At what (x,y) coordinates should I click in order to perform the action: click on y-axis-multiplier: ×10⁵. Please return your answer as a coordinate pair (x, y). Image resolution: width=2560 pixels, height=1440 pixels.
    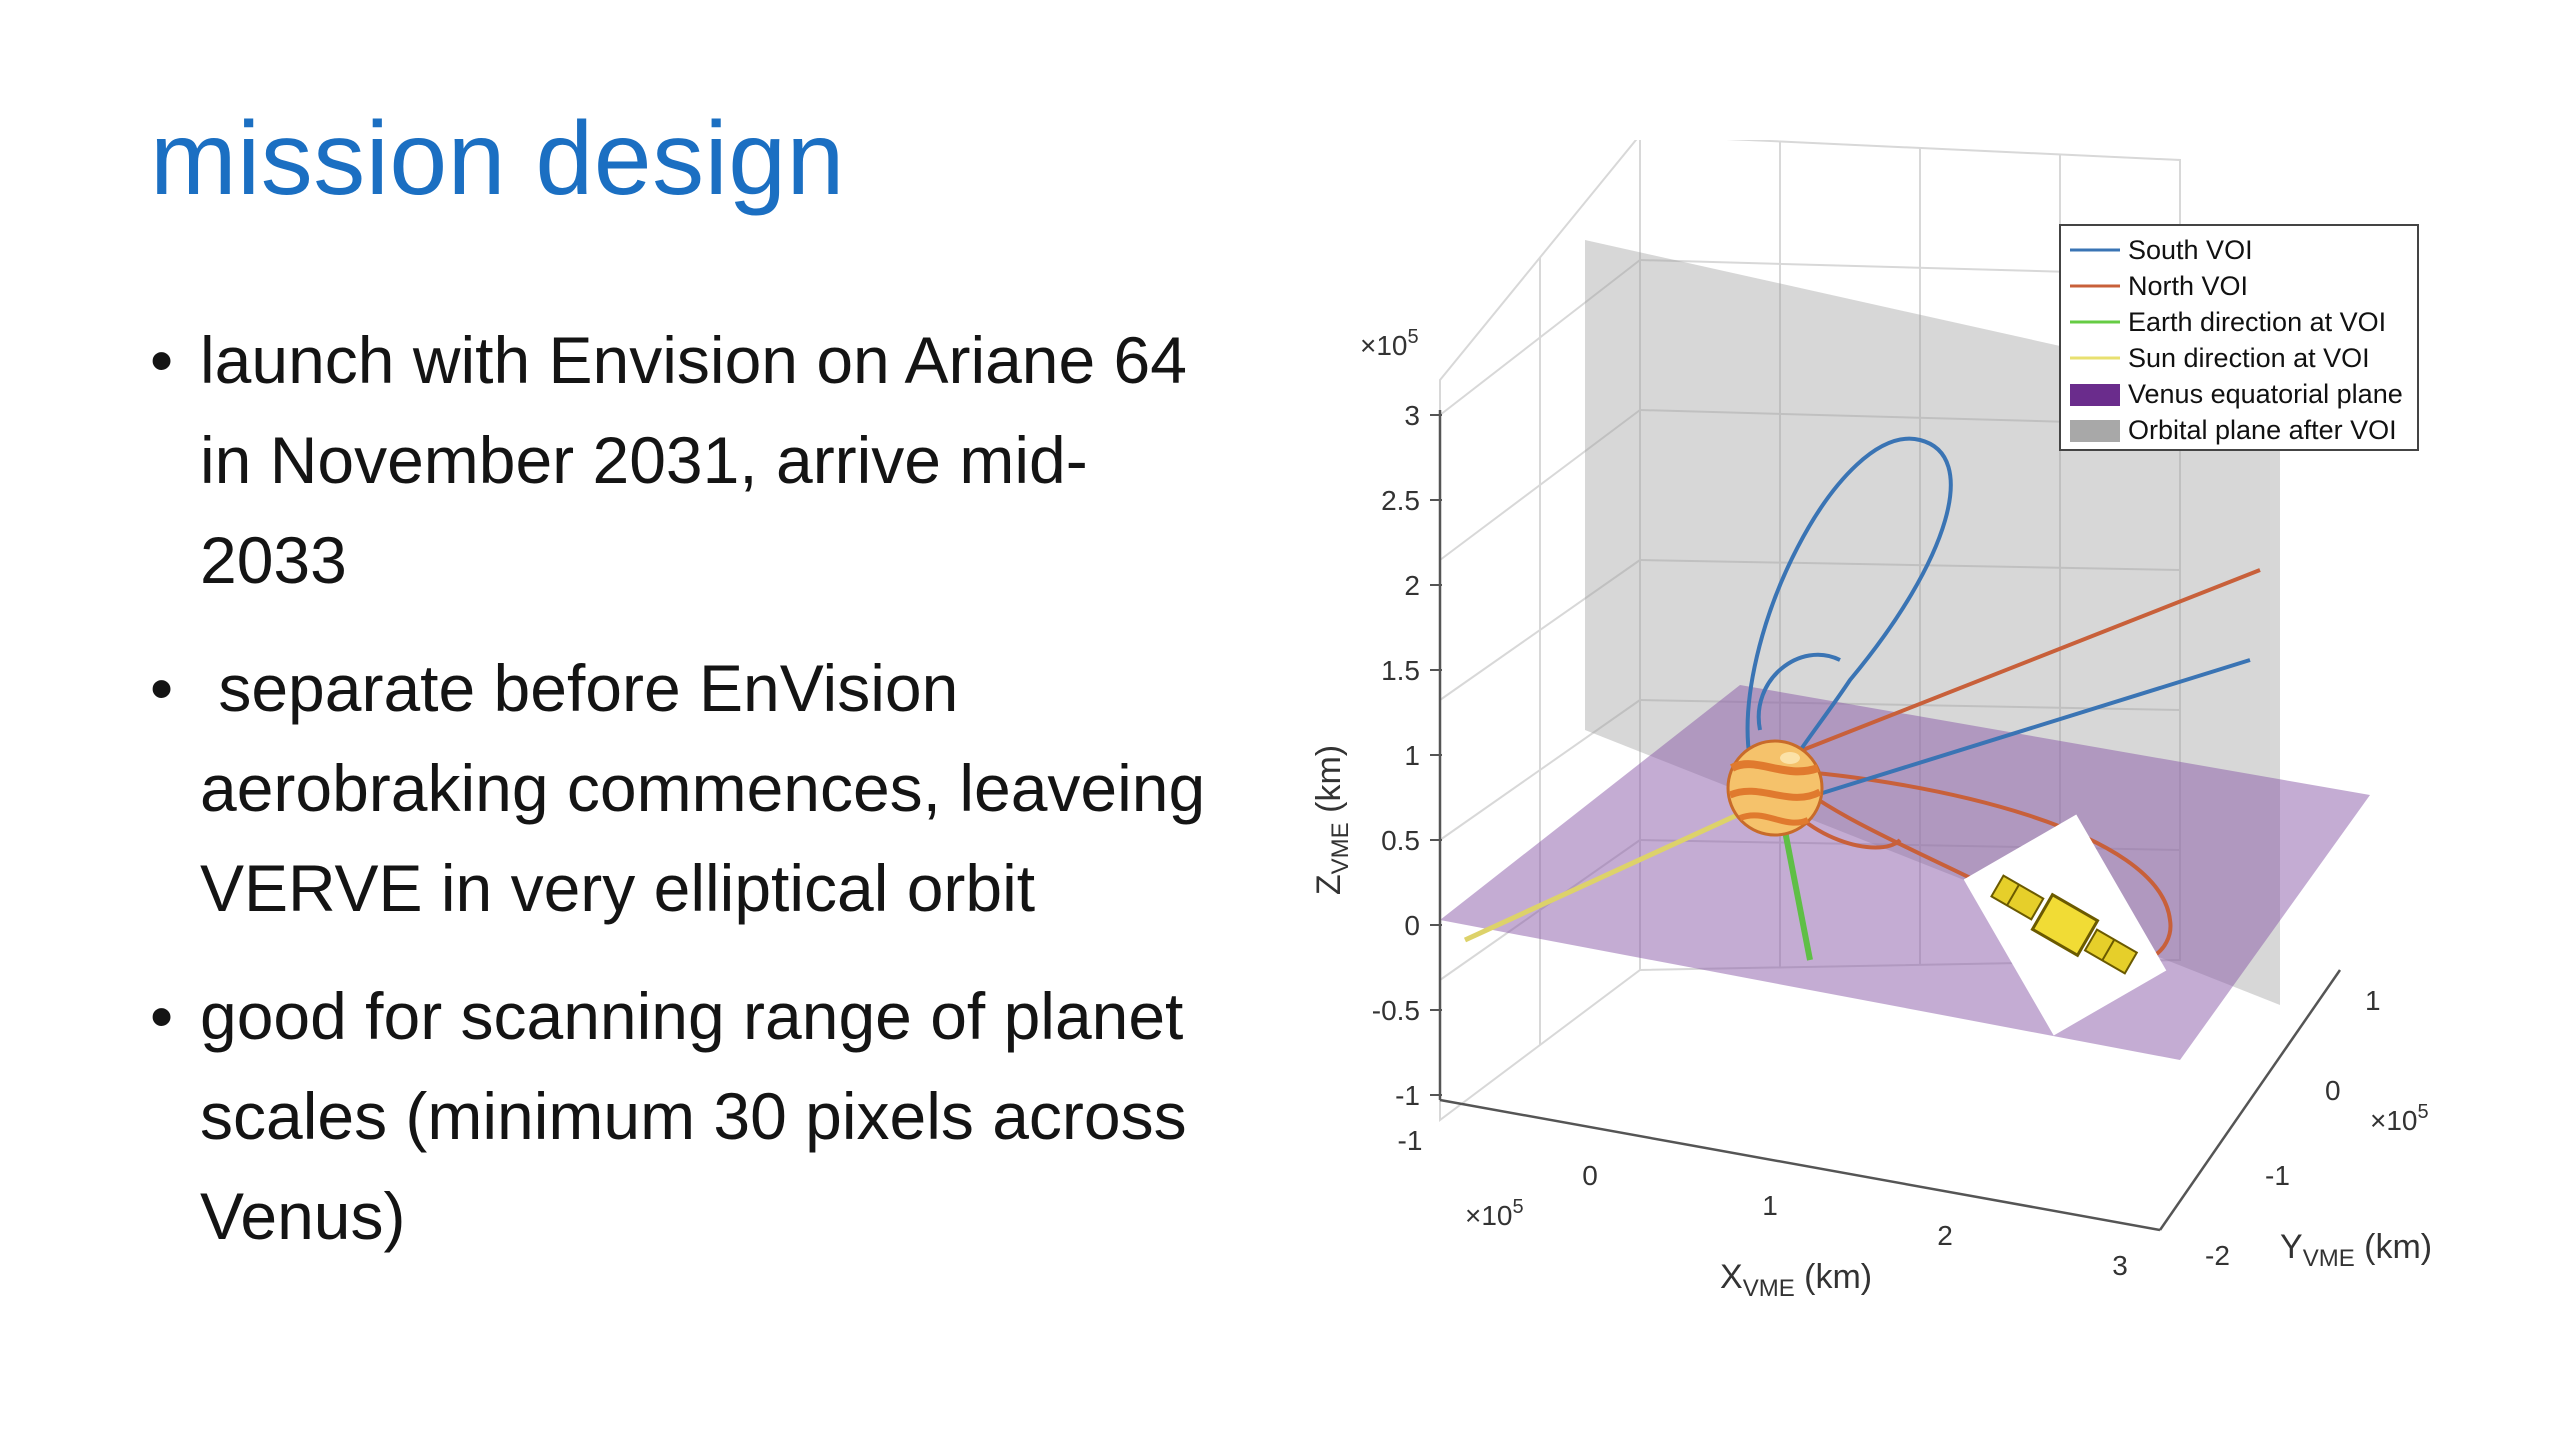
    Looking at the image, I should click on (2399, 1118).